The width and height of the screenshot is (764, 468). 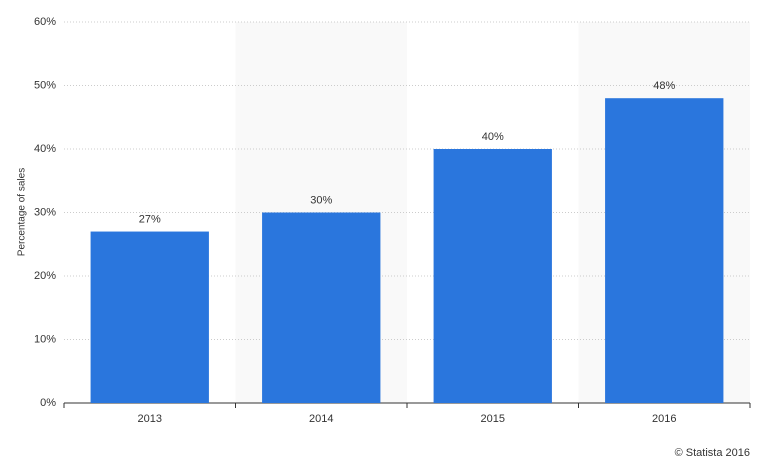 What do you see at coordinates (150, 419) in the screenshot?
I see `x-tick-label: 2013` at bounding box center [150, 419].